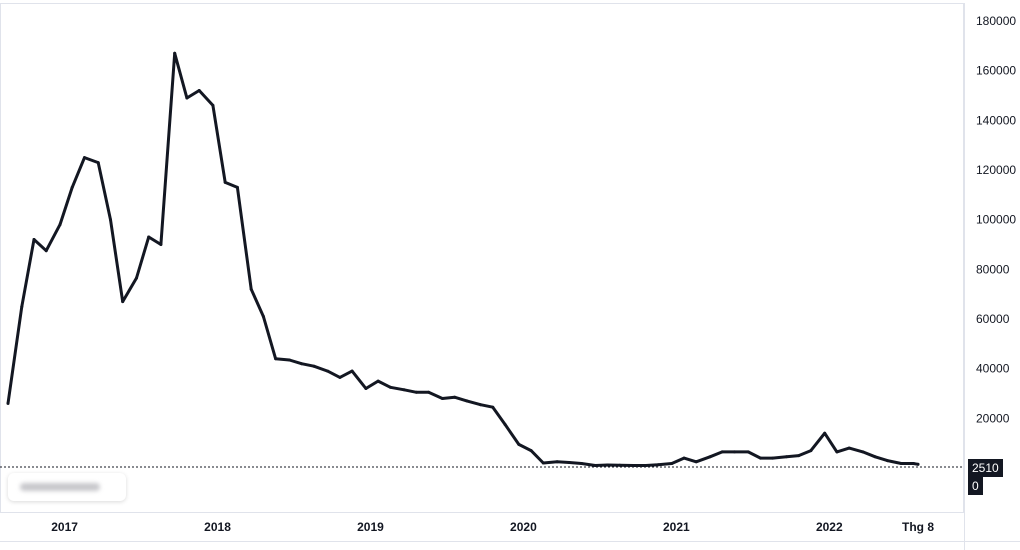 The height and width of the screenshot is (550, 1020). I want to click on x-tick-label: 2017, so click(64, 527).